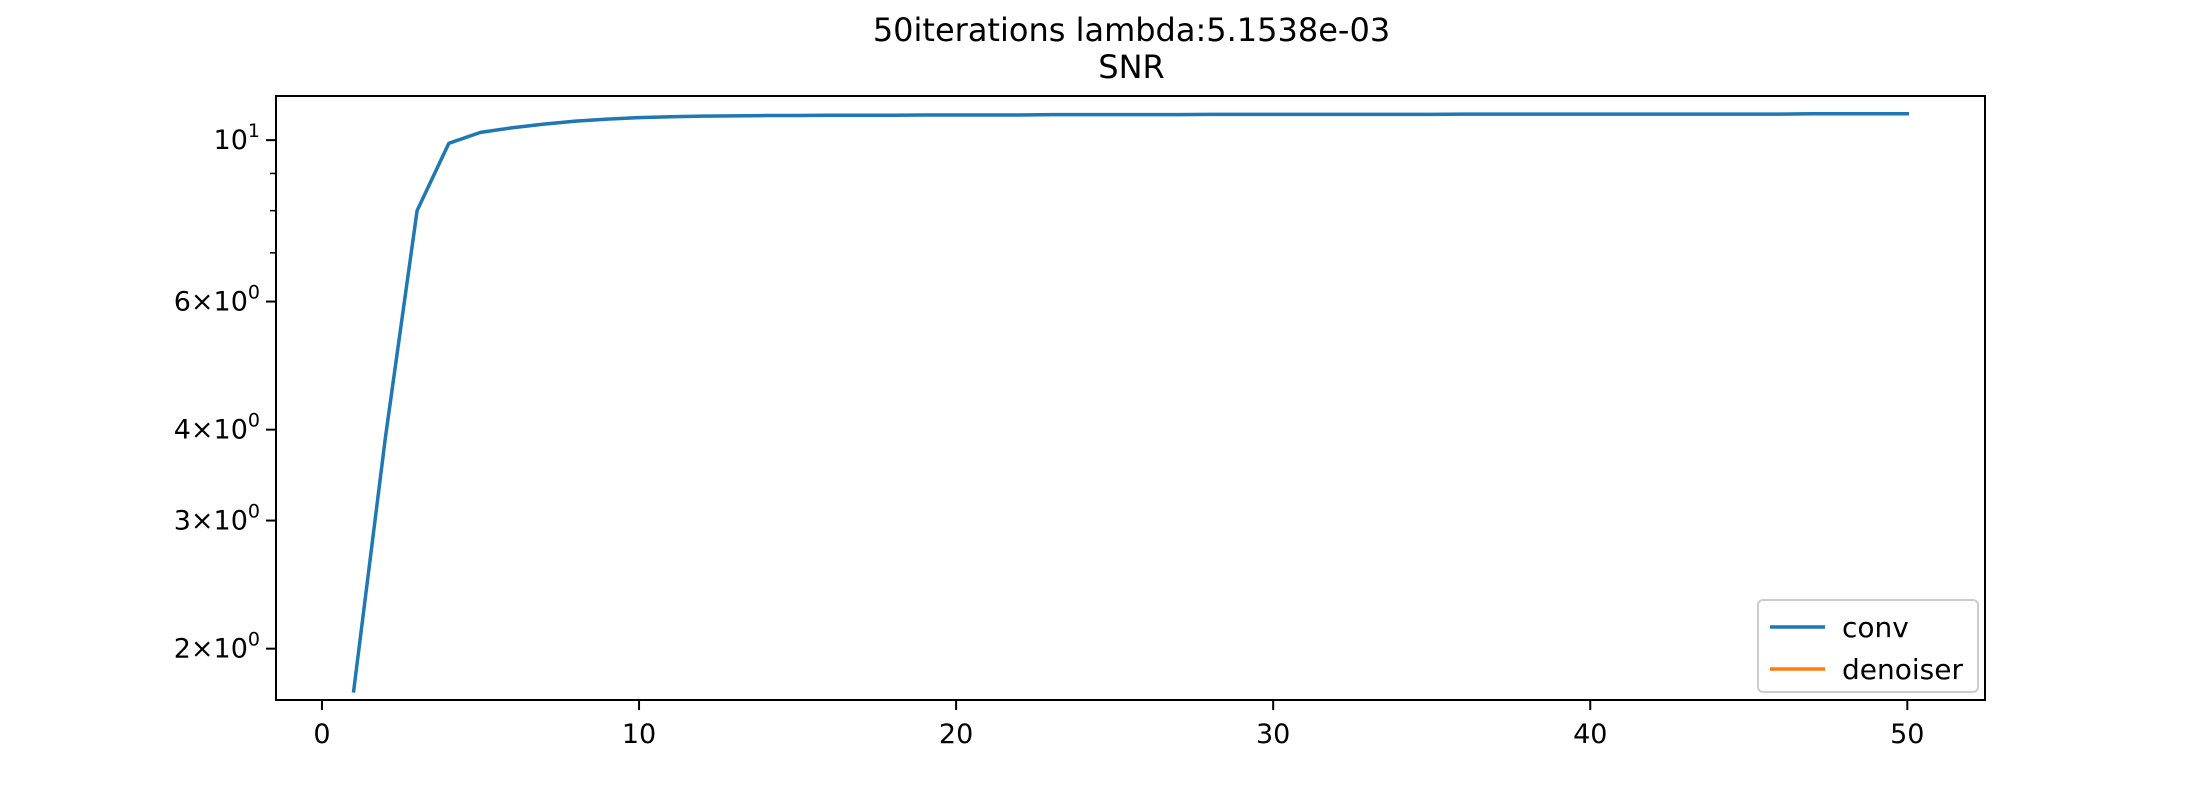 The height and width of the screenshot is (800, 2200). What do you see at coordinates (1590, 734) in the screenshot?
I see `x-tick-label: 40` at bounding box center [1590, 734].